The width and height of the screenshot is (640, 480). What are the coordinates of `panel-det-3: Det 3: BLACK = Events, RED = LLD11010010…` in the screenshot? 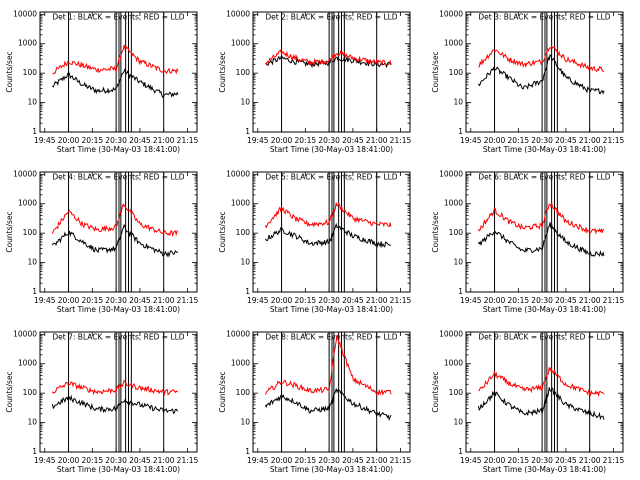 It's located at (528, 81).